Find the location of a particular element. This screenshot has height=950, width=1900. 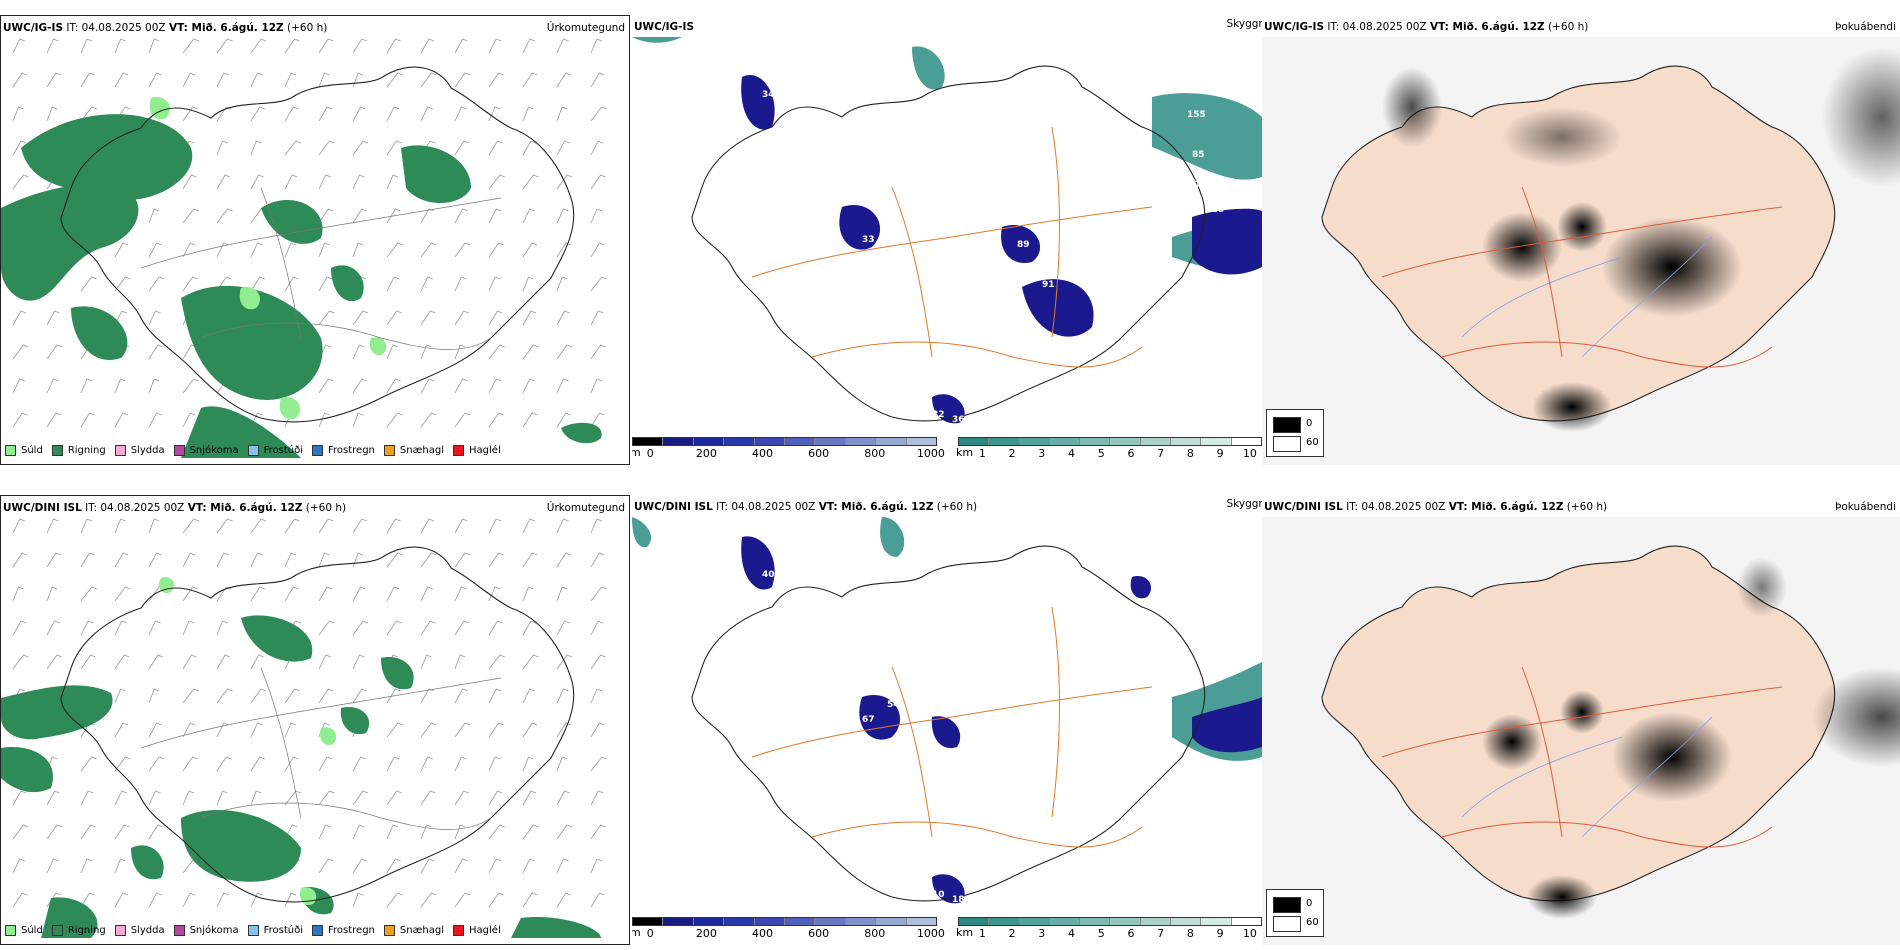

visibility-value-label: 34 is located at coordinates (768, 95).